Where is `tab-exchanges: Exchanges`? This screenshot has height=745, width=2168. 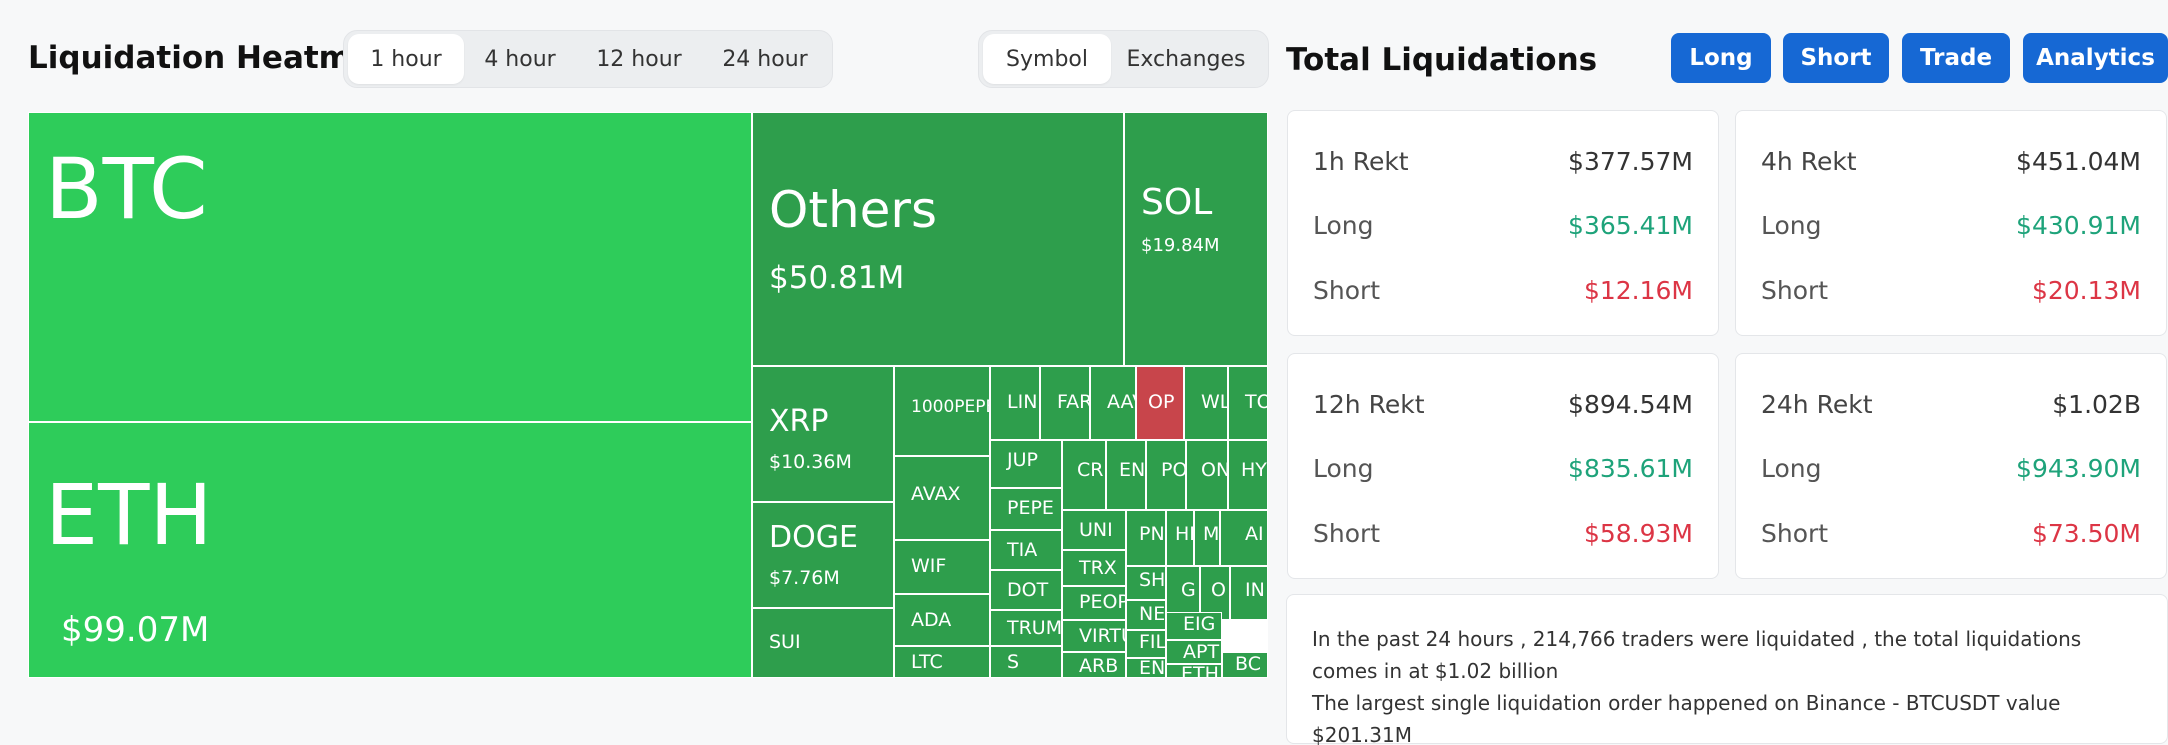
tab-exchanges: Exchanges is located at coordinates (1186, 59).